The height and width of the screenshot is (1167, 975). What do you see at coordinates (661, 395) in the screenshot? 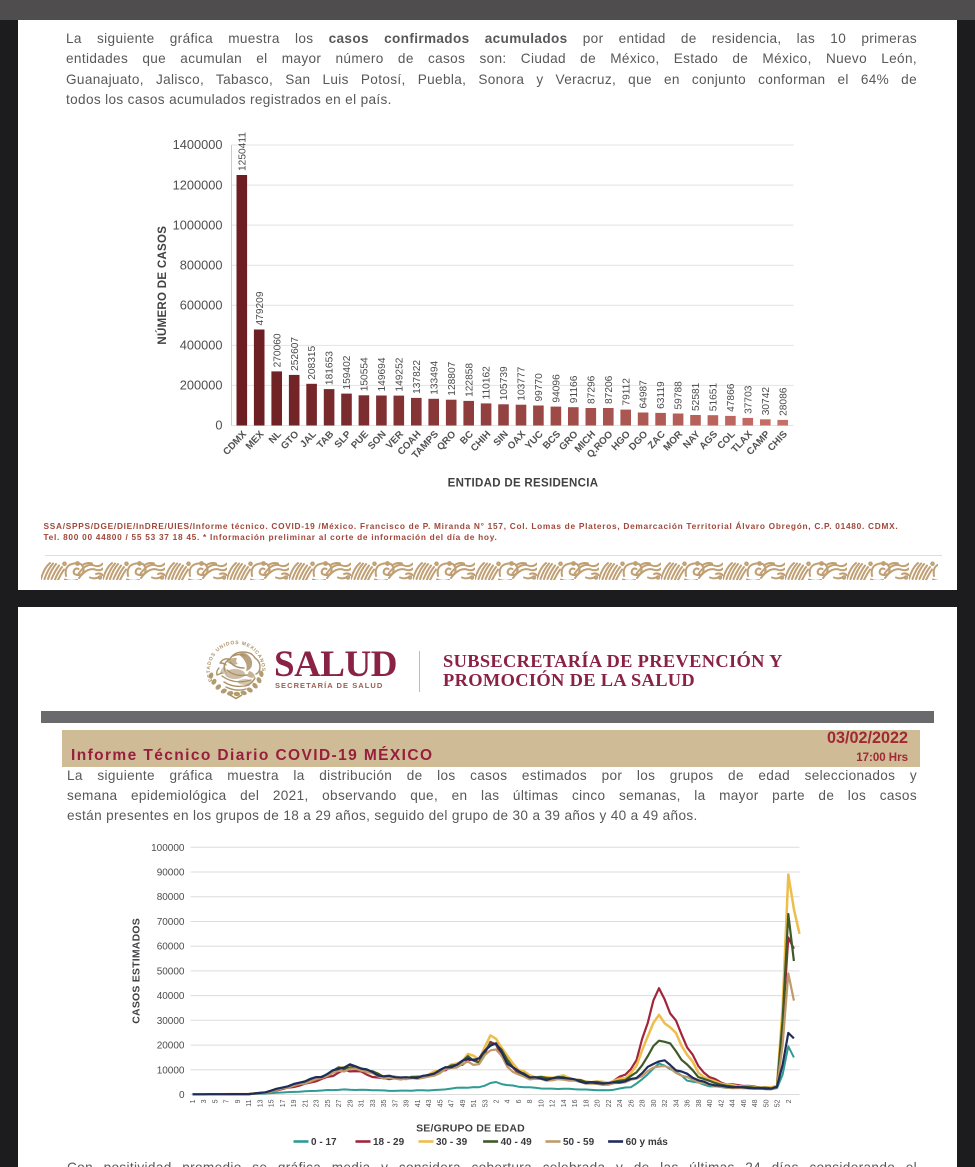
I see `svg-text: 63119` at bounding box center [661, 395].